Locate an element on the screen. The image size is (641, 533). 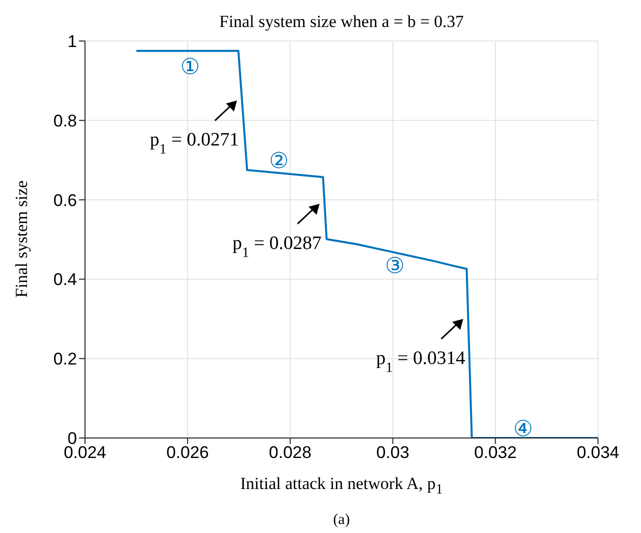
x-tick-label: 0.028 is located at coordinates (290, 452).